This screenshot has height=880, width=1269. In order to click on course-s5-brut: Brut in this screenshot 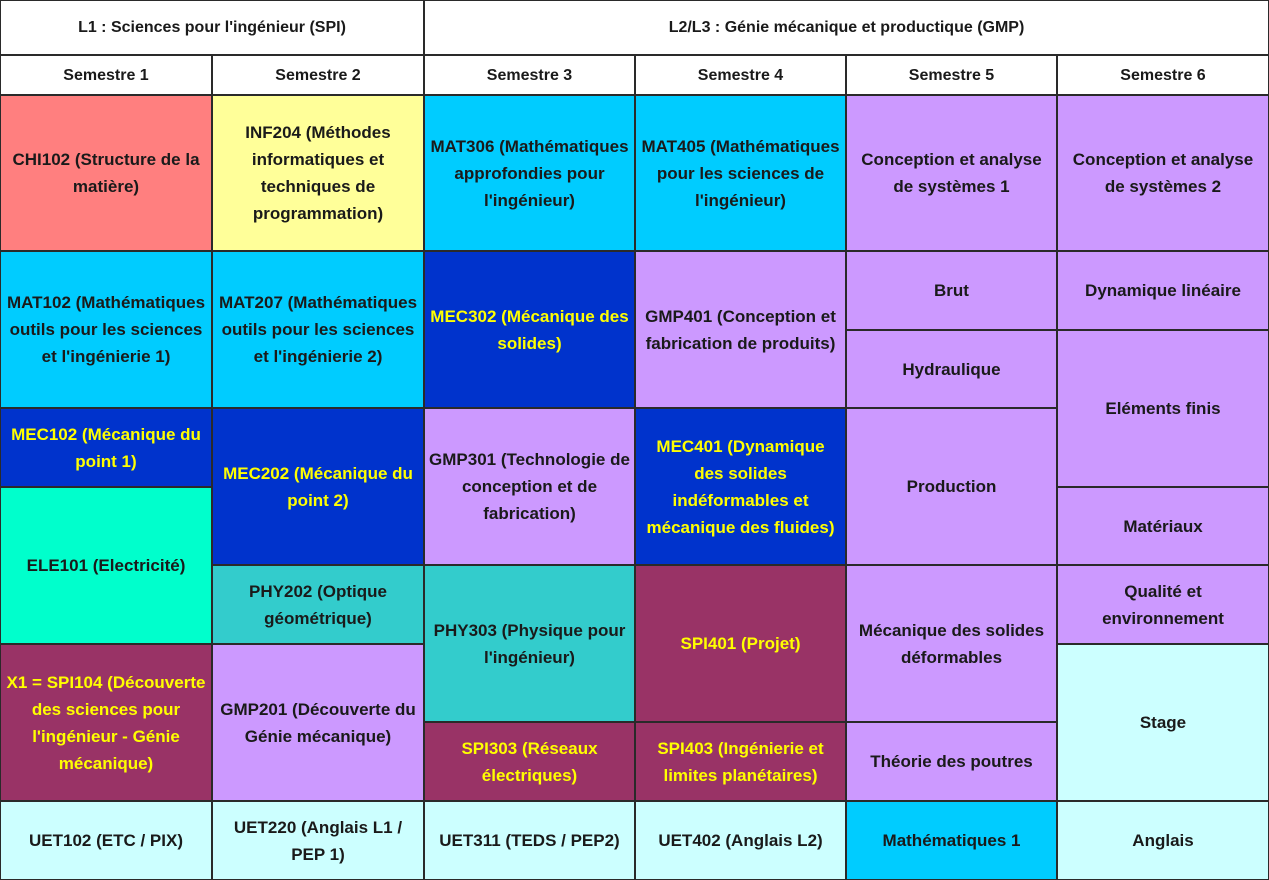, I will do `click(951, 290)`.